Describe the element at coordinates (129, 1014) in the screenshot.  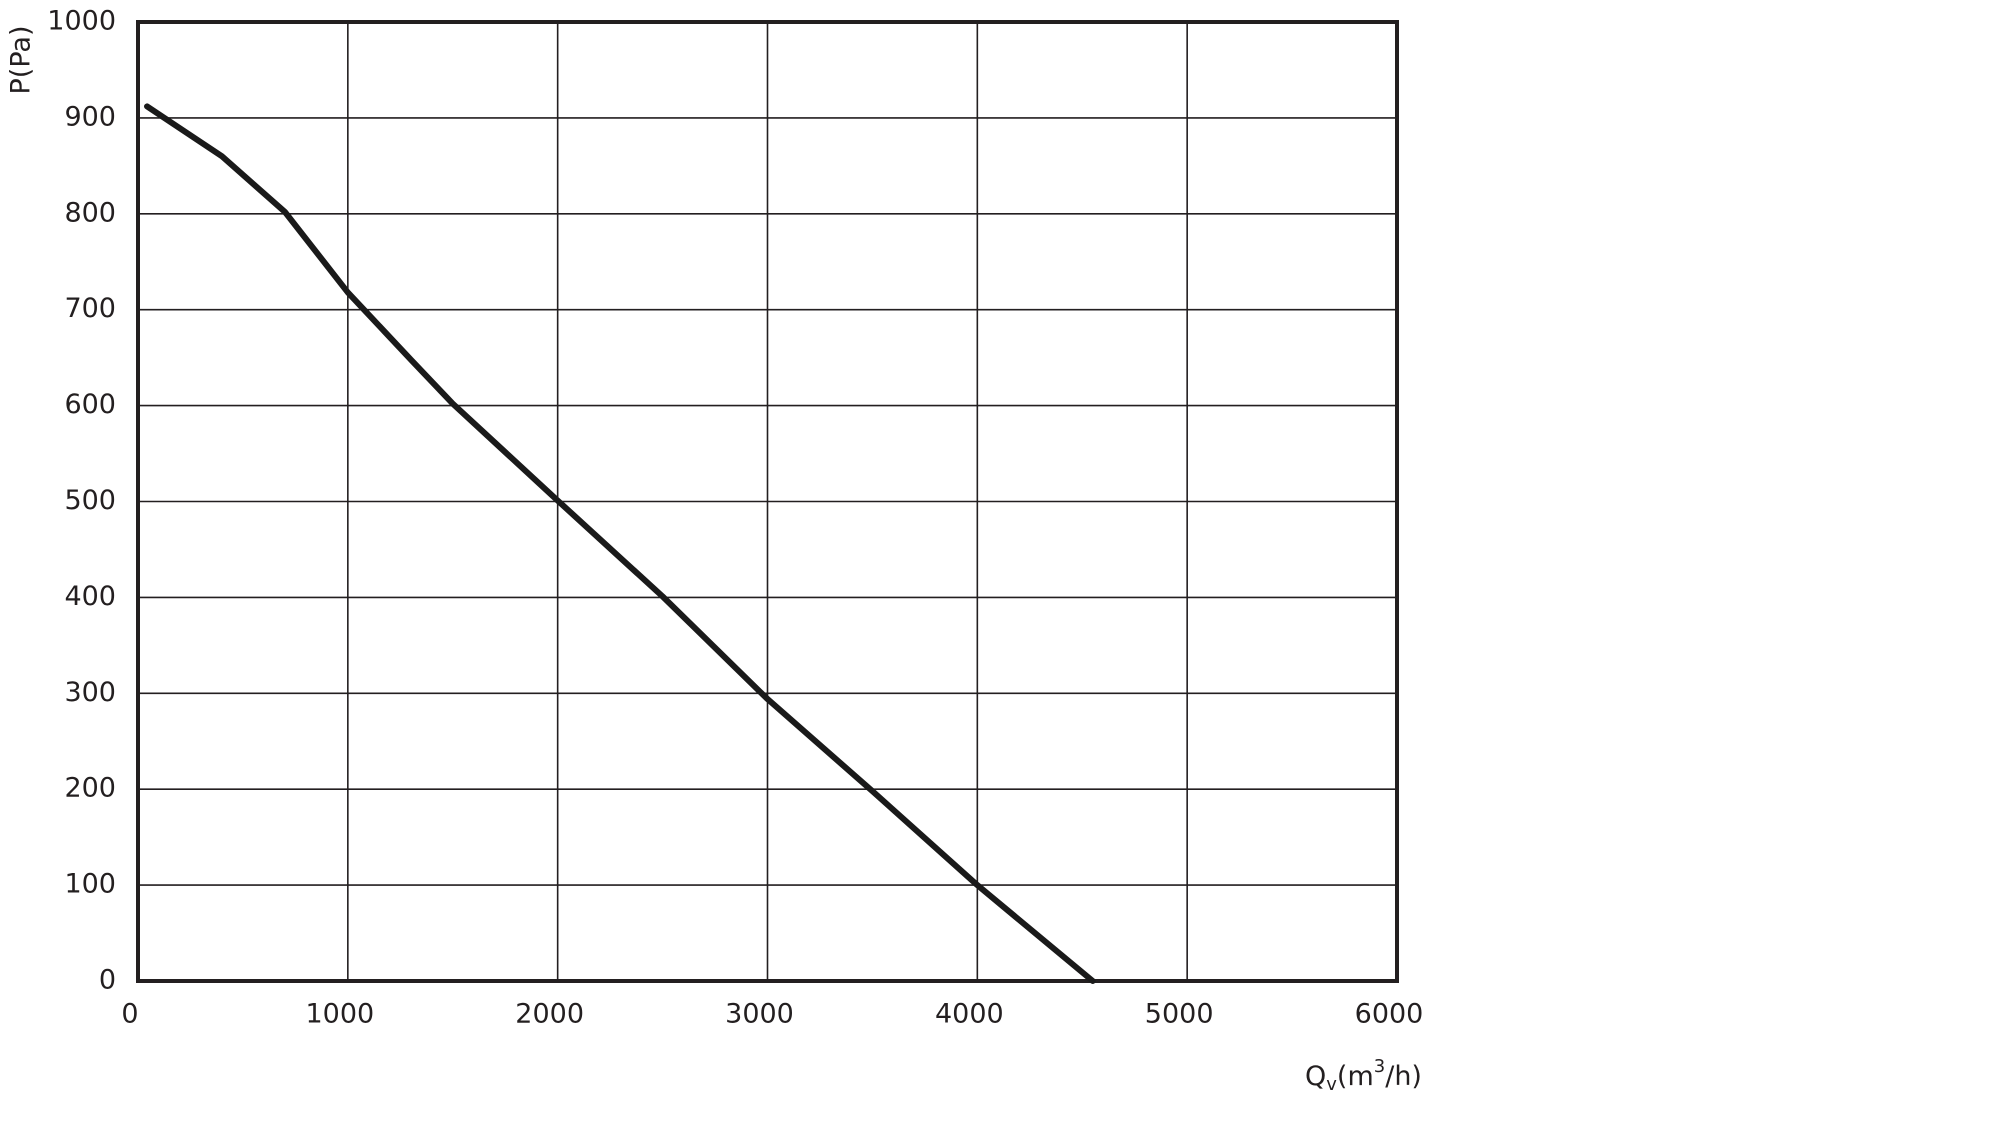
I see `x-tick-label: 0` at that location.